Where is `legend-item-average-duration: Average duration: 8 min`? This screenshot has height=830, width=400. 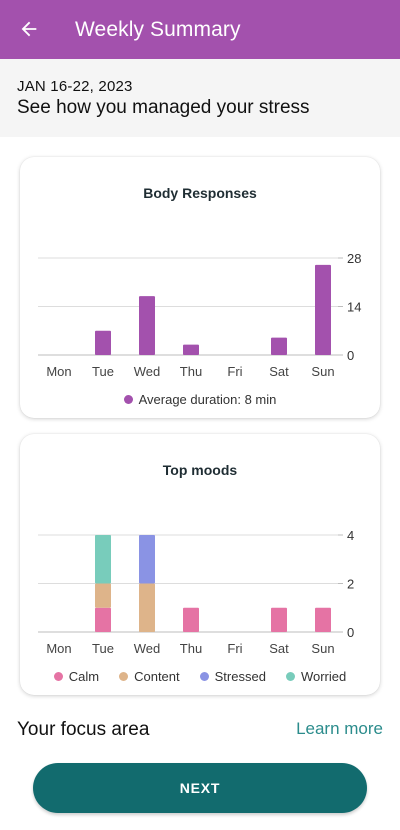
legend-item-average-duration: Average duration: 8 min is located at coordinates (200, 399).